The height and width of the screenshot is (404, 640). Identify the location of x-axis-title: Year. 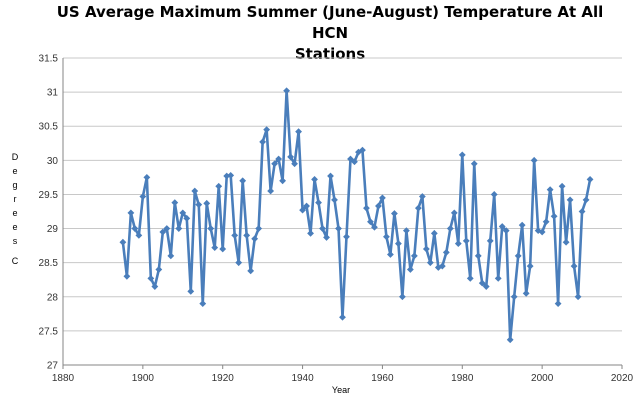
(341, 390).